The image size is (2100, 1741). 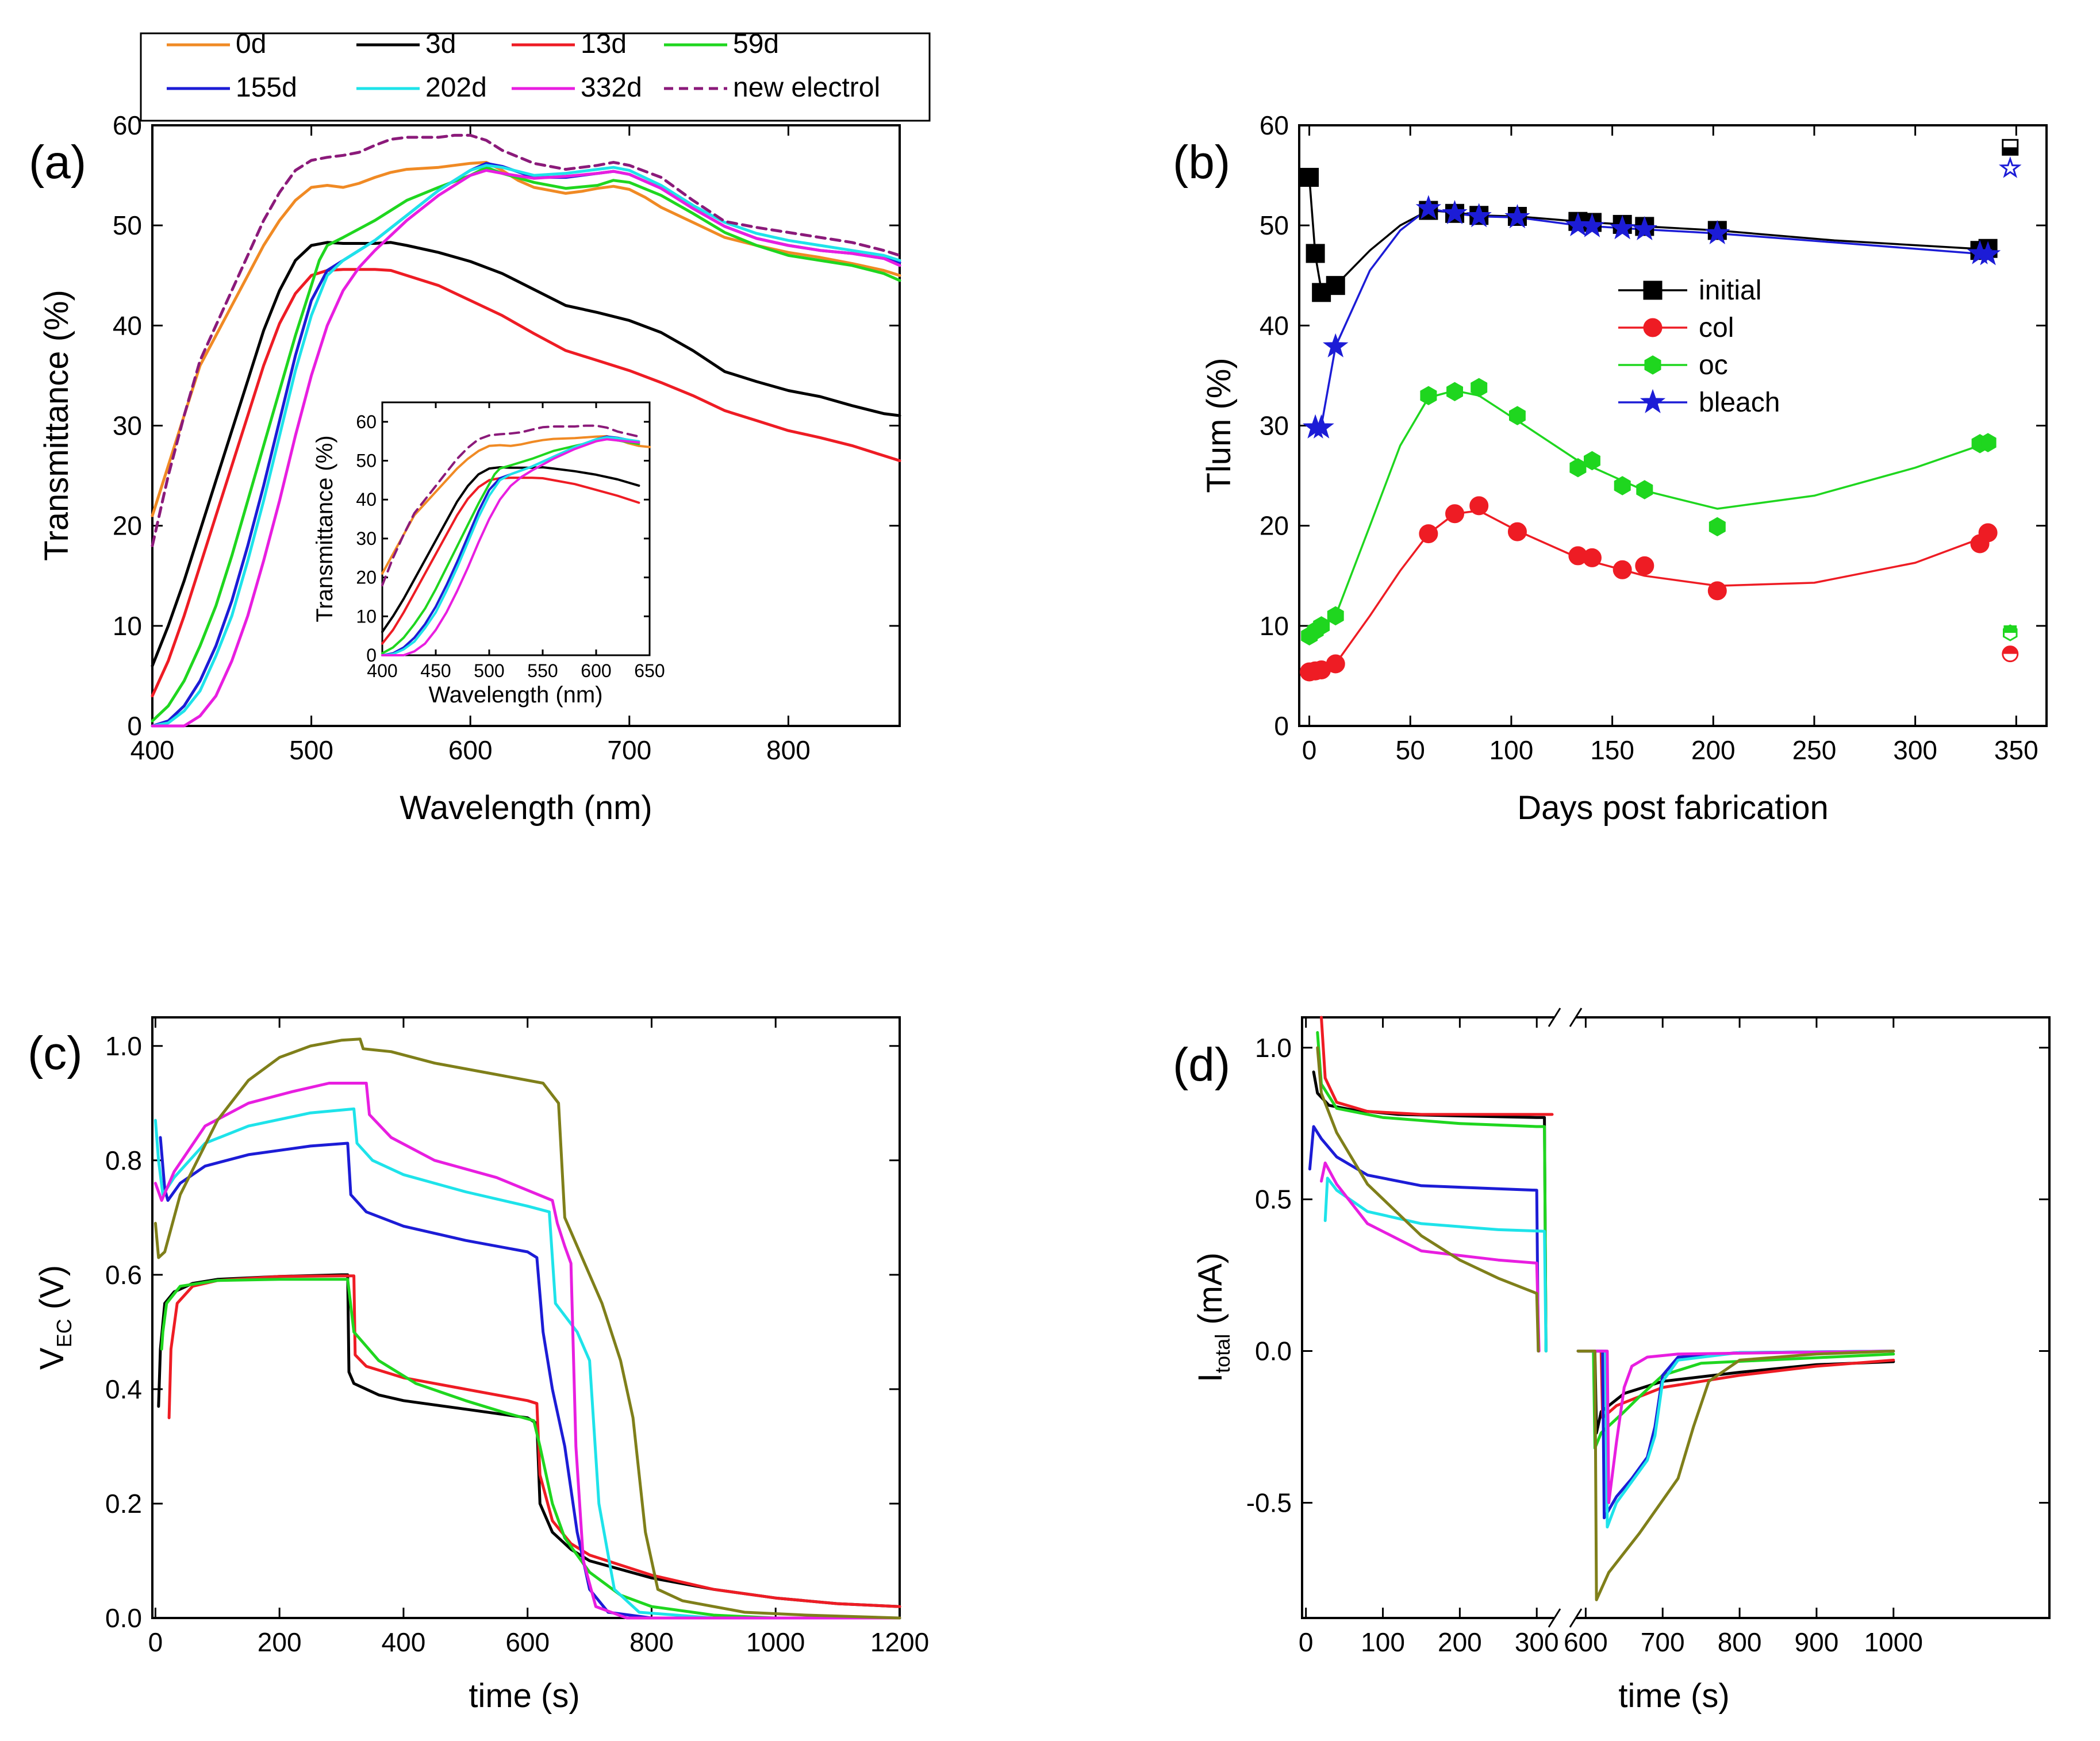 I want to click on panel-b-curves, so click(x=1648, y=424).